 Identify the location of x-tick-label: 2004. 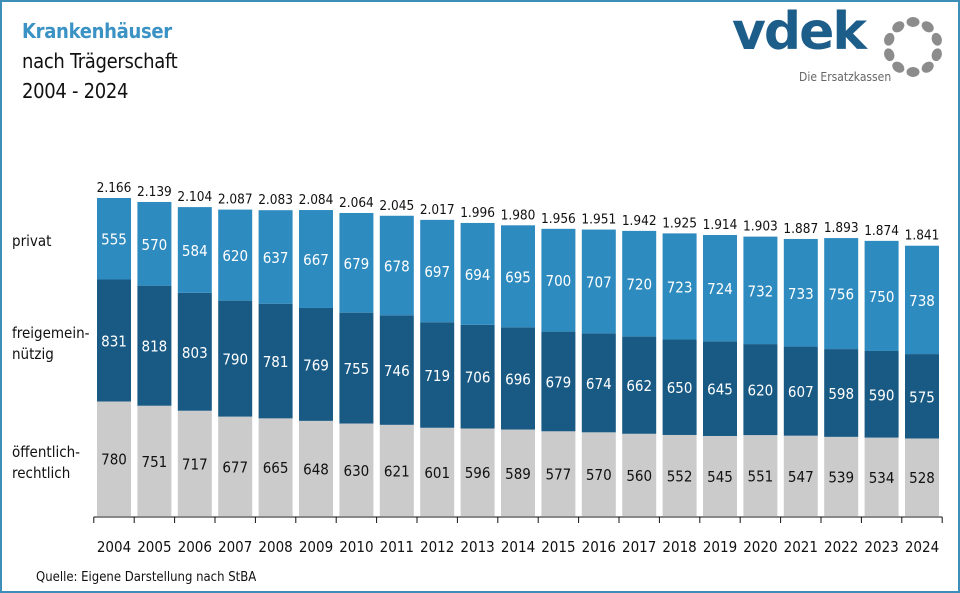
(114, 547).